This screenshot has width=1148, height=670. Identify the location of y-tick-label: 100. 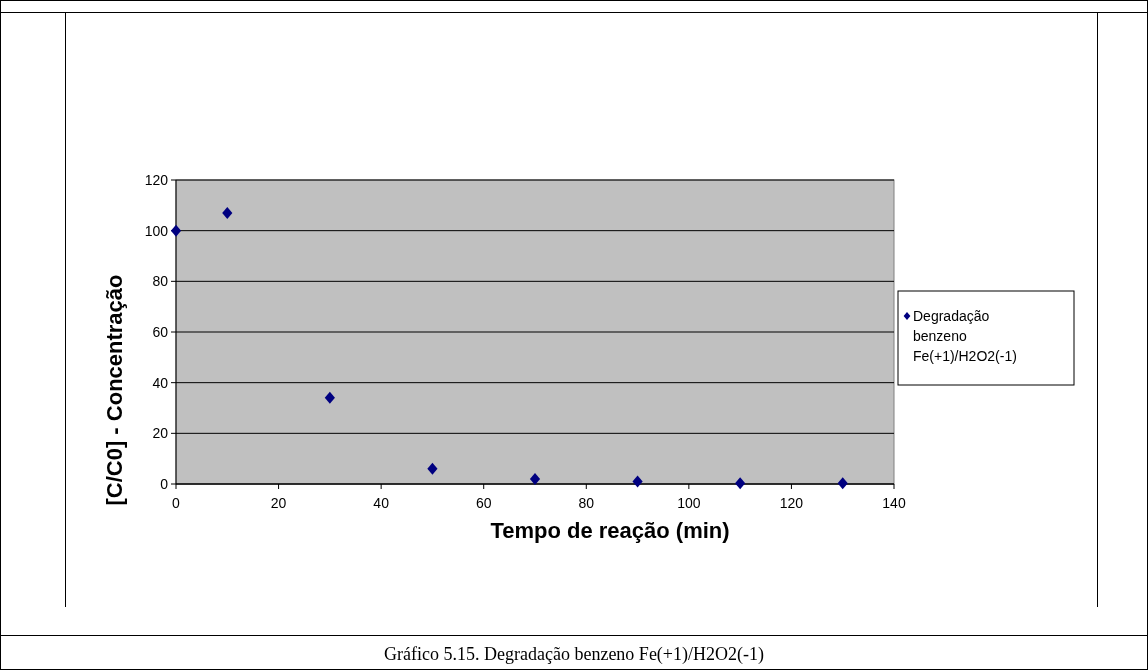
(156, 230).